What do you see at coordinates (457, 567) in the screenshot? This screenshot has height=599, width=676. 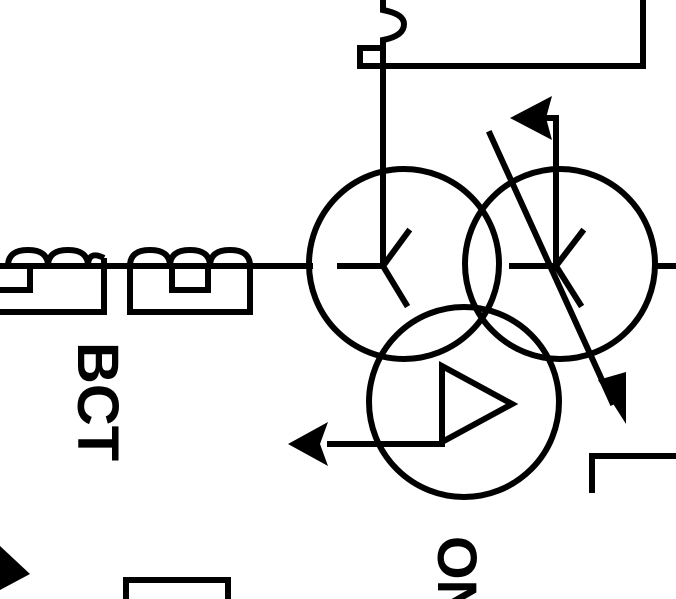 I see `tertiary-partial-label: ON` at bounding box center [457, 567].